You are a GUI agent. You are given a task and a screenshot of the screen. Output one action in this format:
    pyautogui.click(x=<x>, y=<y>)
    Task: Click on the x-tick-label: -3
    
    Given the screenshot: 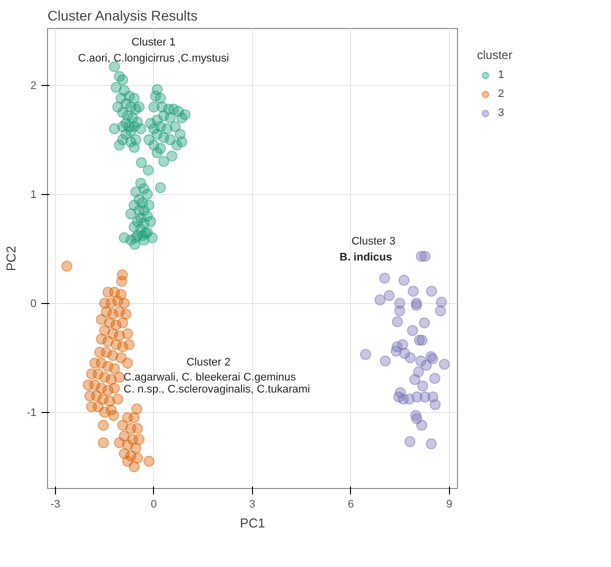 What is the action you would take?
    pyautogui.click(x=55, y=504)
    